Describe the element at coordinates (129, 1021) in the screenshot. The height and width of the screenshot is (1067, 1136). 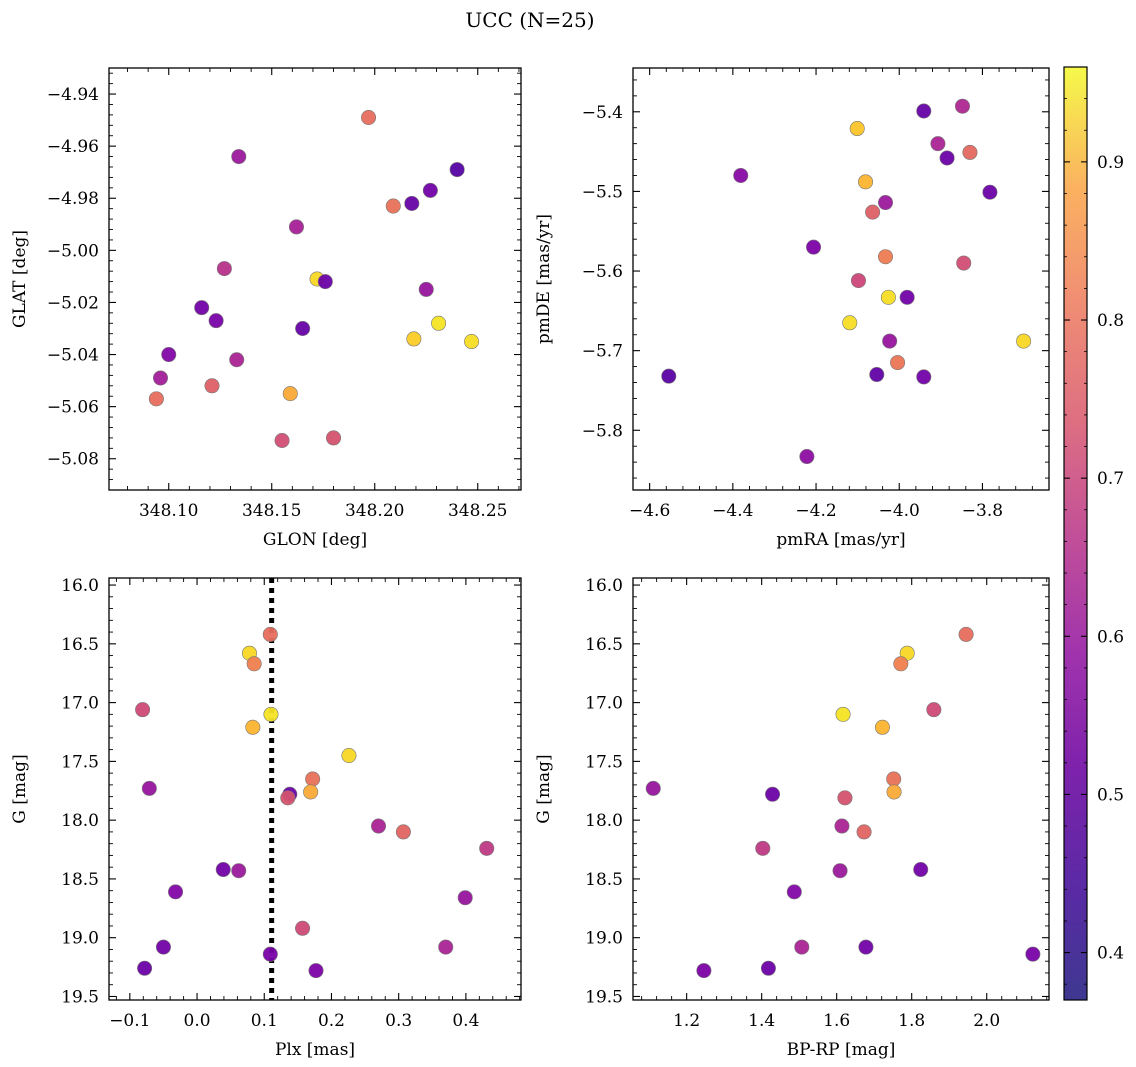
I see `x-tick-label: −0.1` at that location.